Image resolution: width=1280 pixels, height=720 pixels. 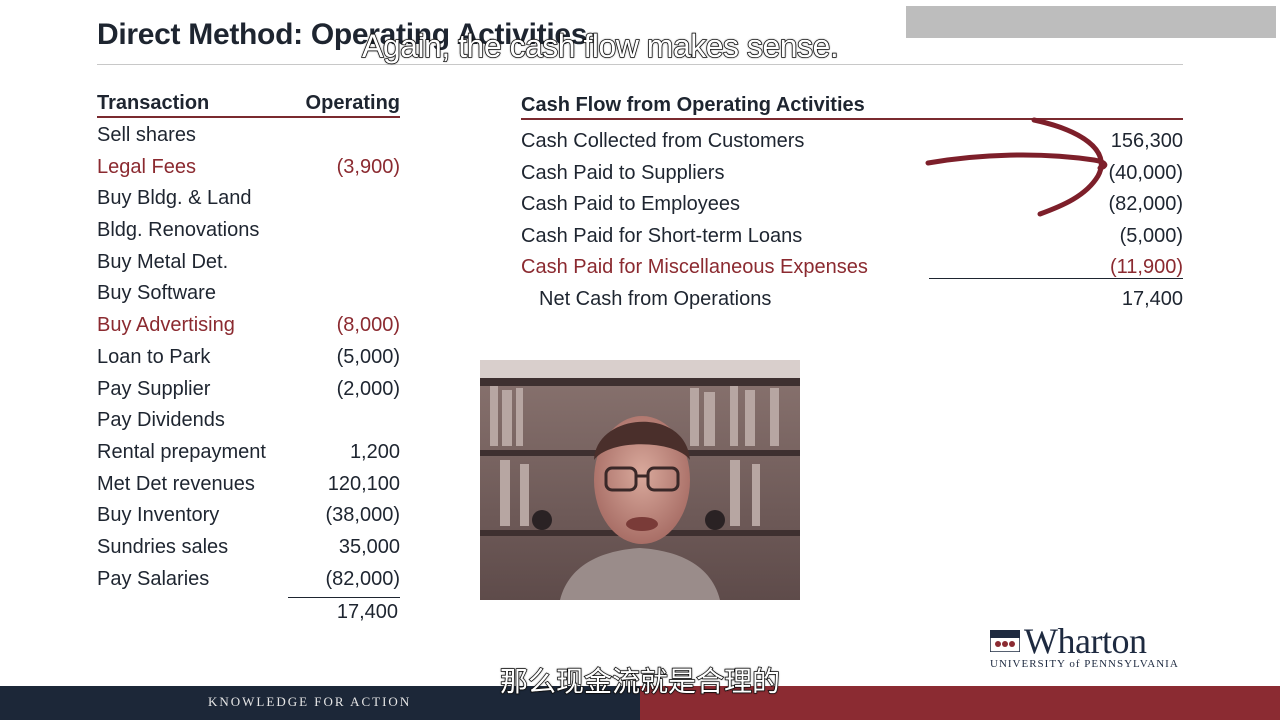 I want to click on table-row: Legal Fees (3,900), so click(x=248, y=168).